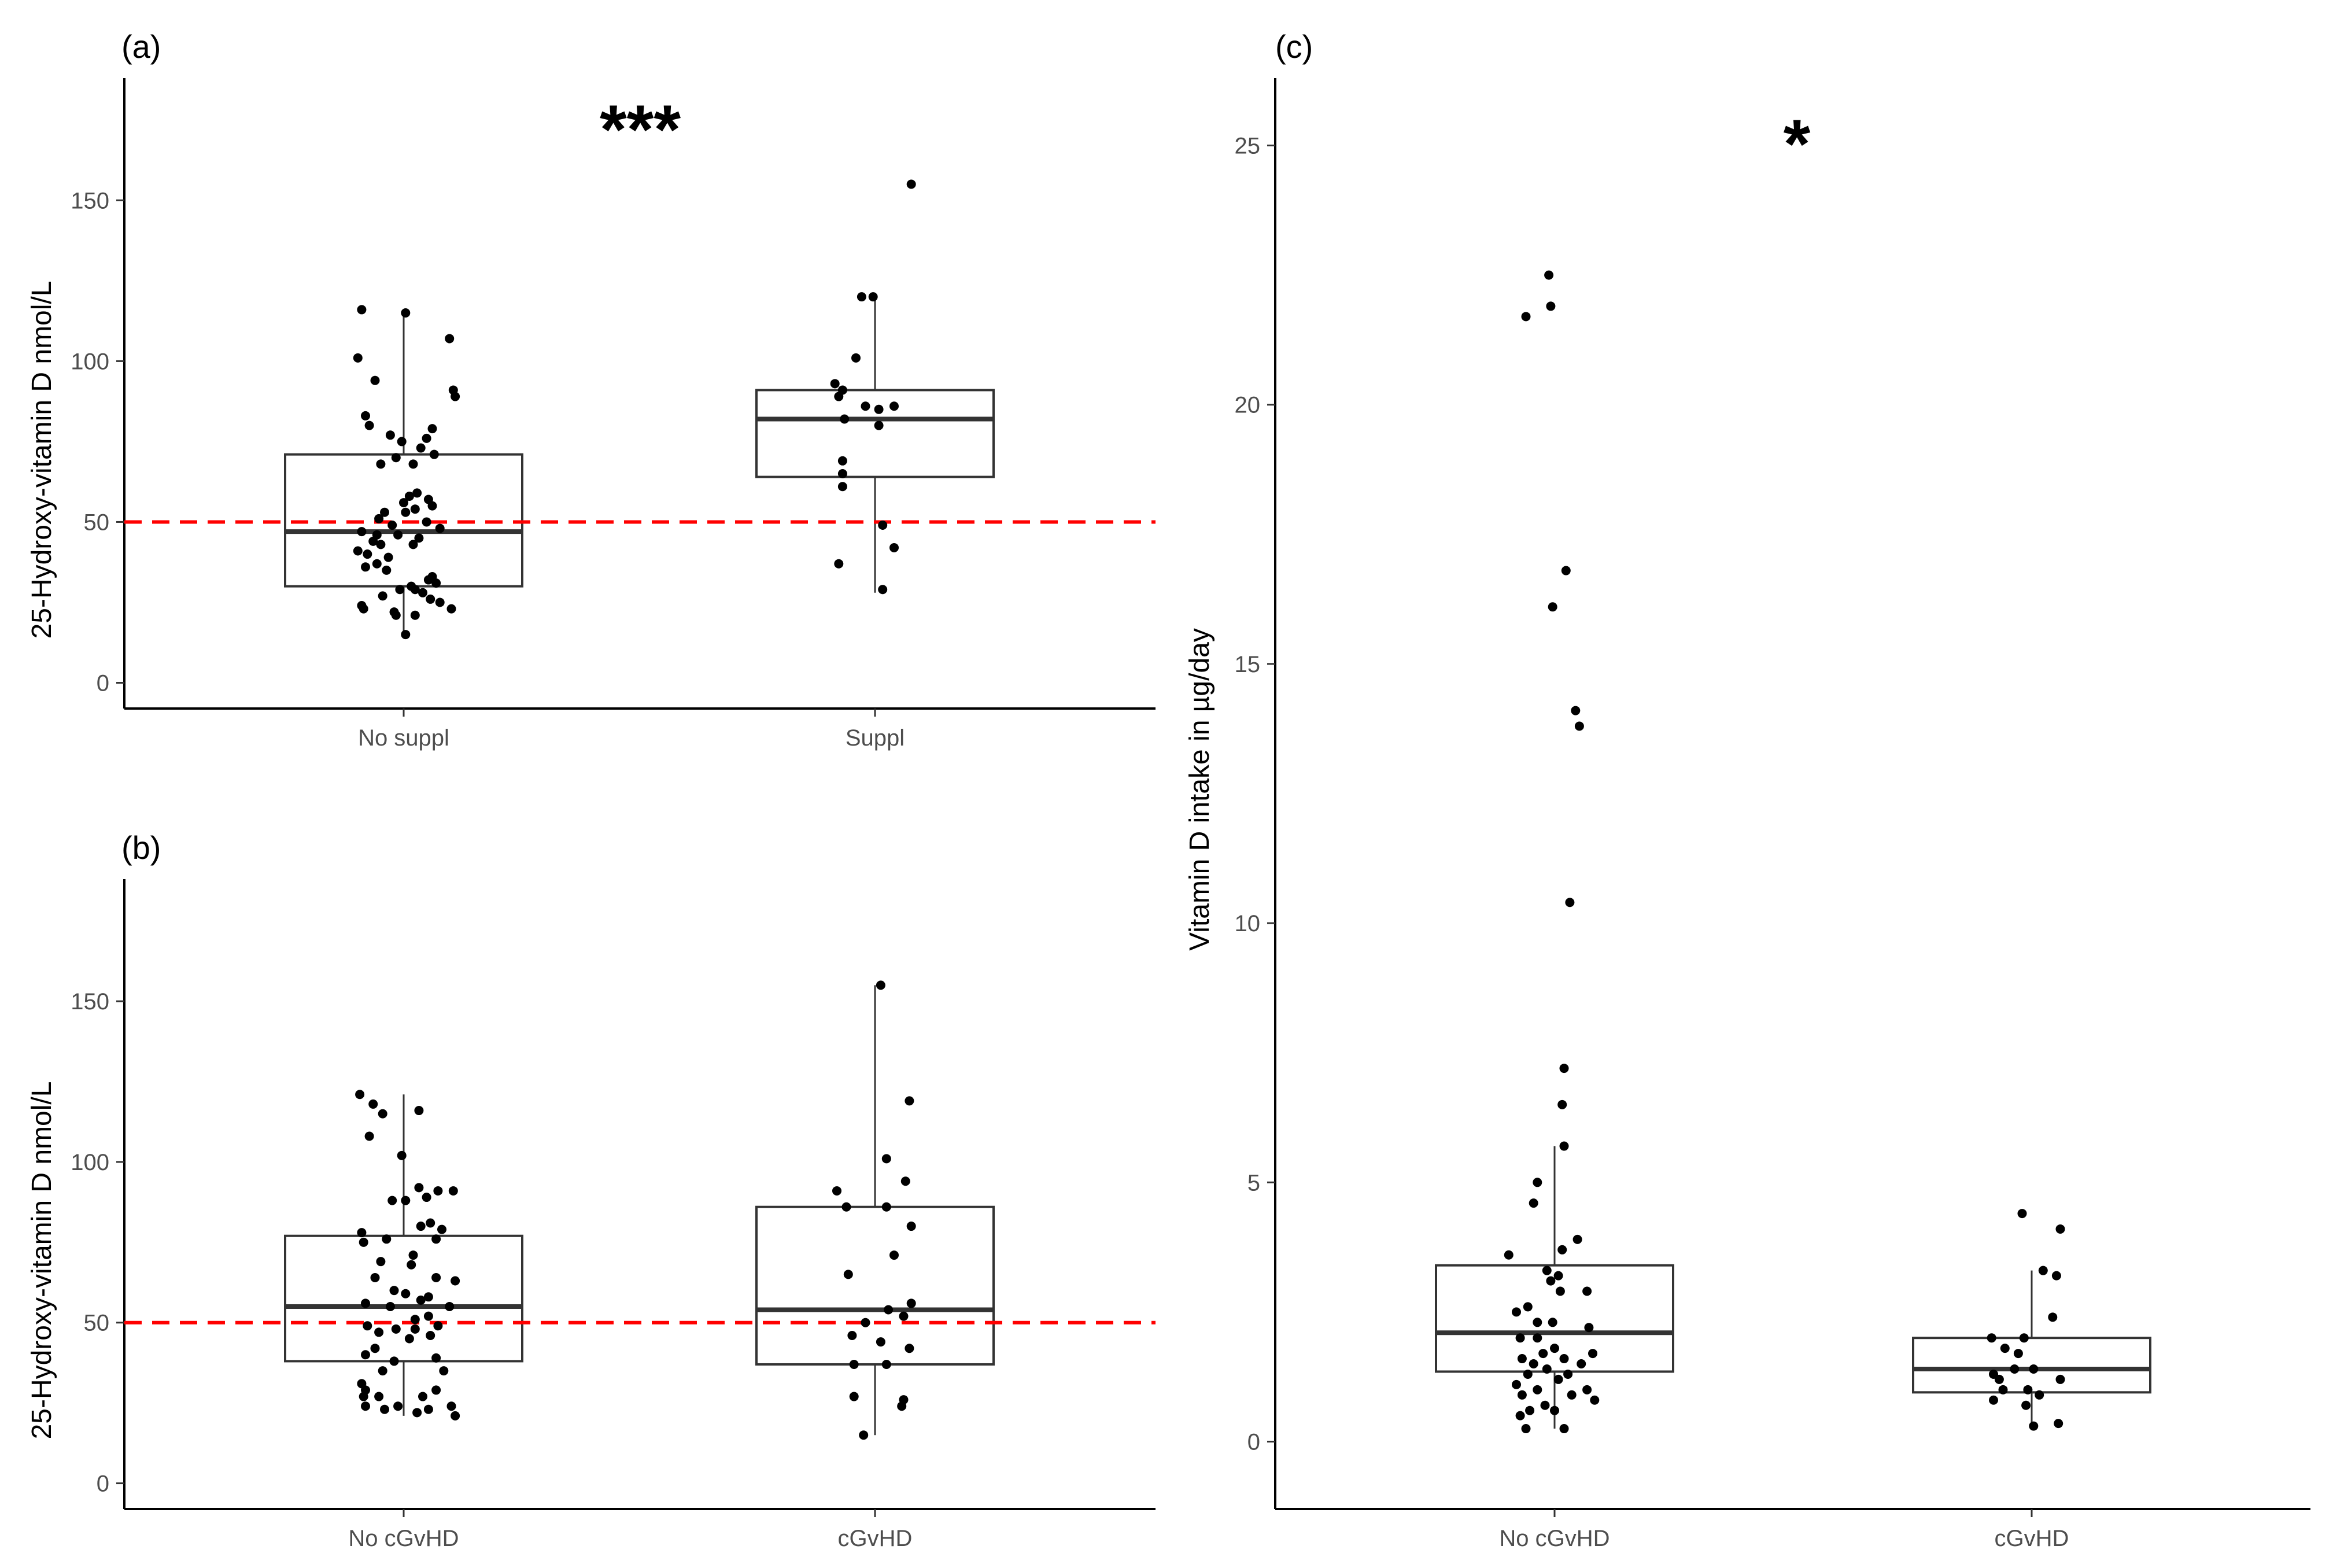 Image resolution: width=2333 pixels, height=1568 pixels. Describe the element at coordinates (1199, 789) in the screenshot. I see `y-axis-title-c: Vitamin D intake in µg/day` at that location.